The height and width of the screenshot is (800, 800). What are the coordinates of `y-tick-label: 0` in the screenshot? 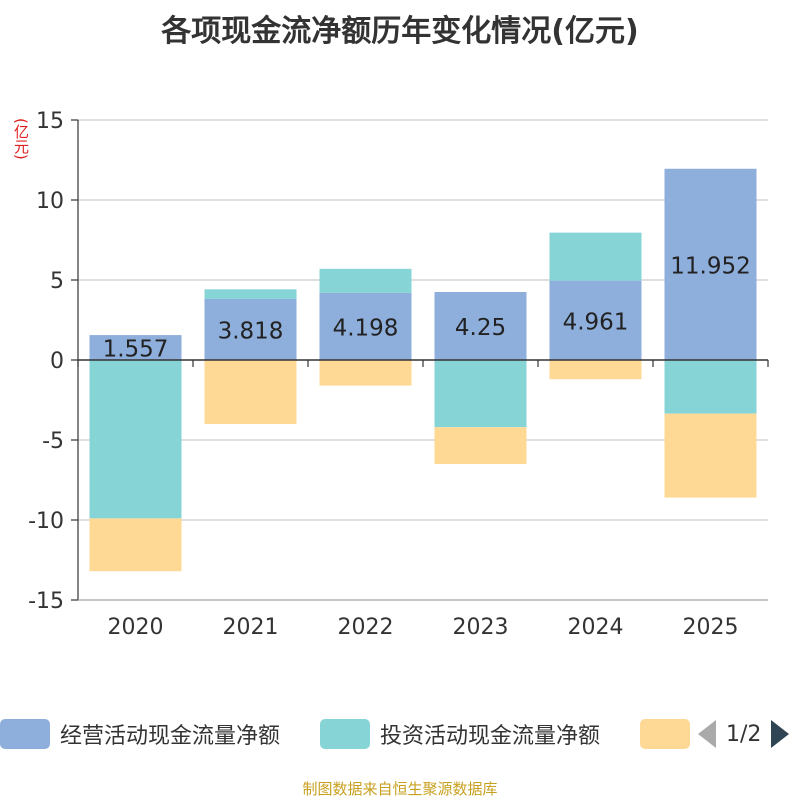 It's located at (57, 361).